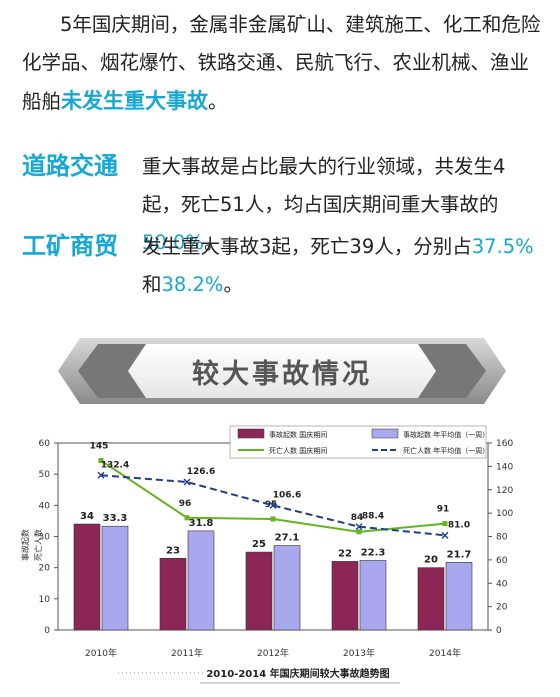 This screenshot has width=560, height=697. Describe the element at coordinates (115, 465) in the screenshot. I see `avg-deaths-label: 132.4` at that location.